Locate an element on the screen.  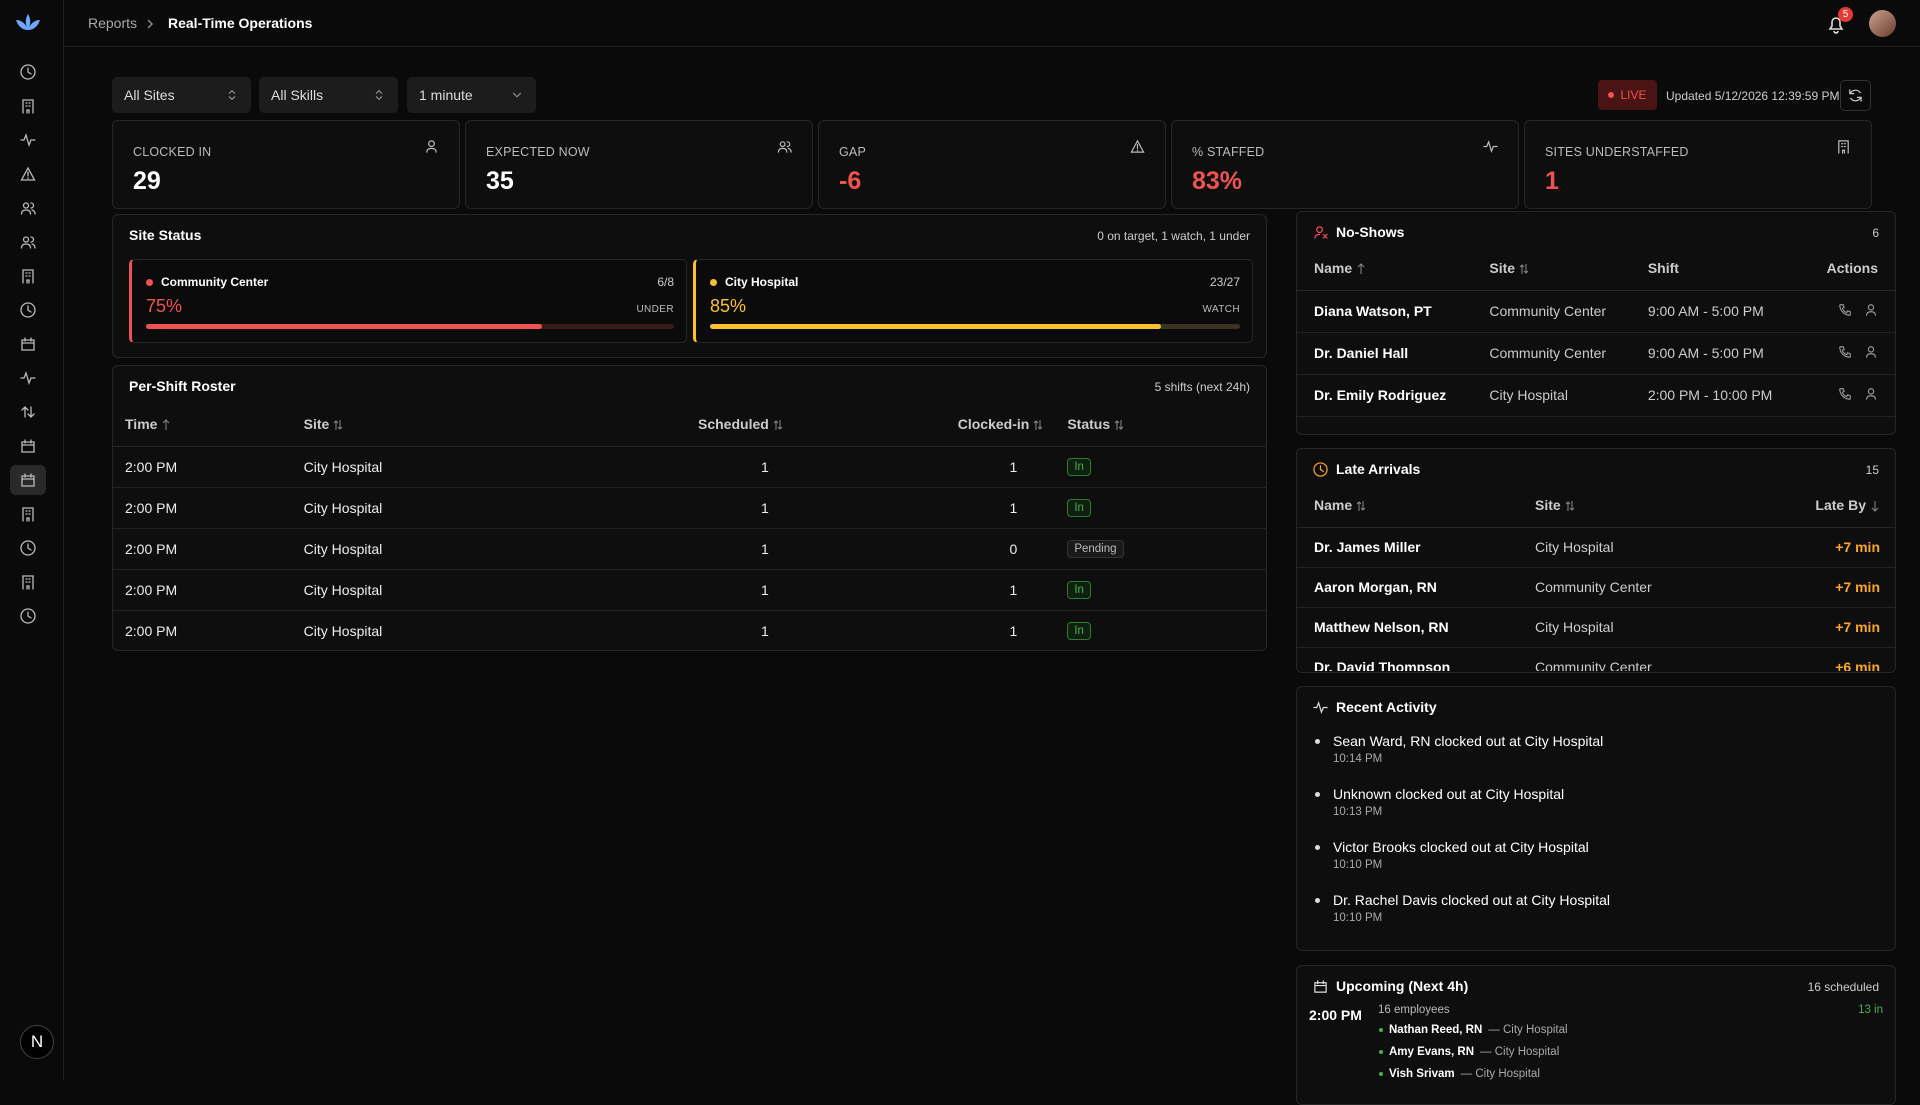
person-name: Amy Evans, RN is located at coordinates (1432, 1052).